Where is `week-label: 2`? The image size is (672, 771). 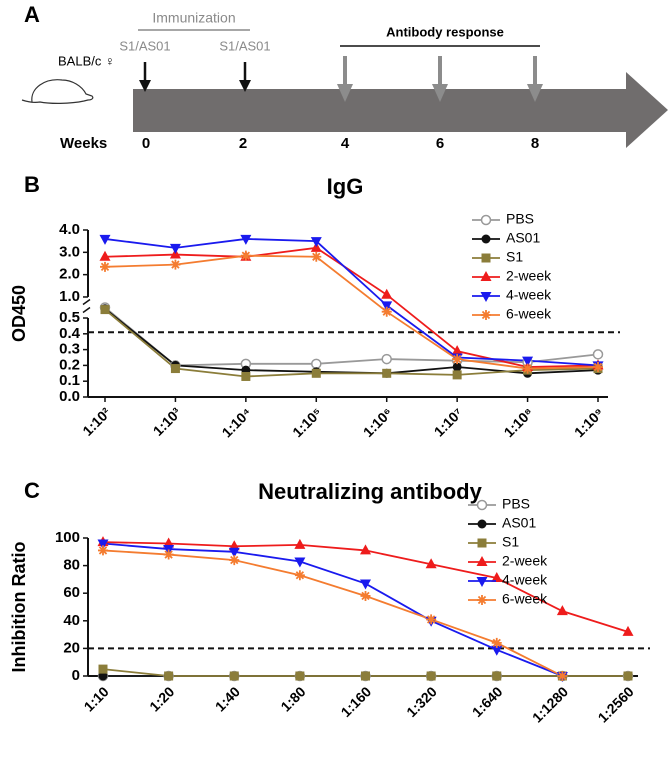 week-label: 2 is located at coordinates (243, 143).